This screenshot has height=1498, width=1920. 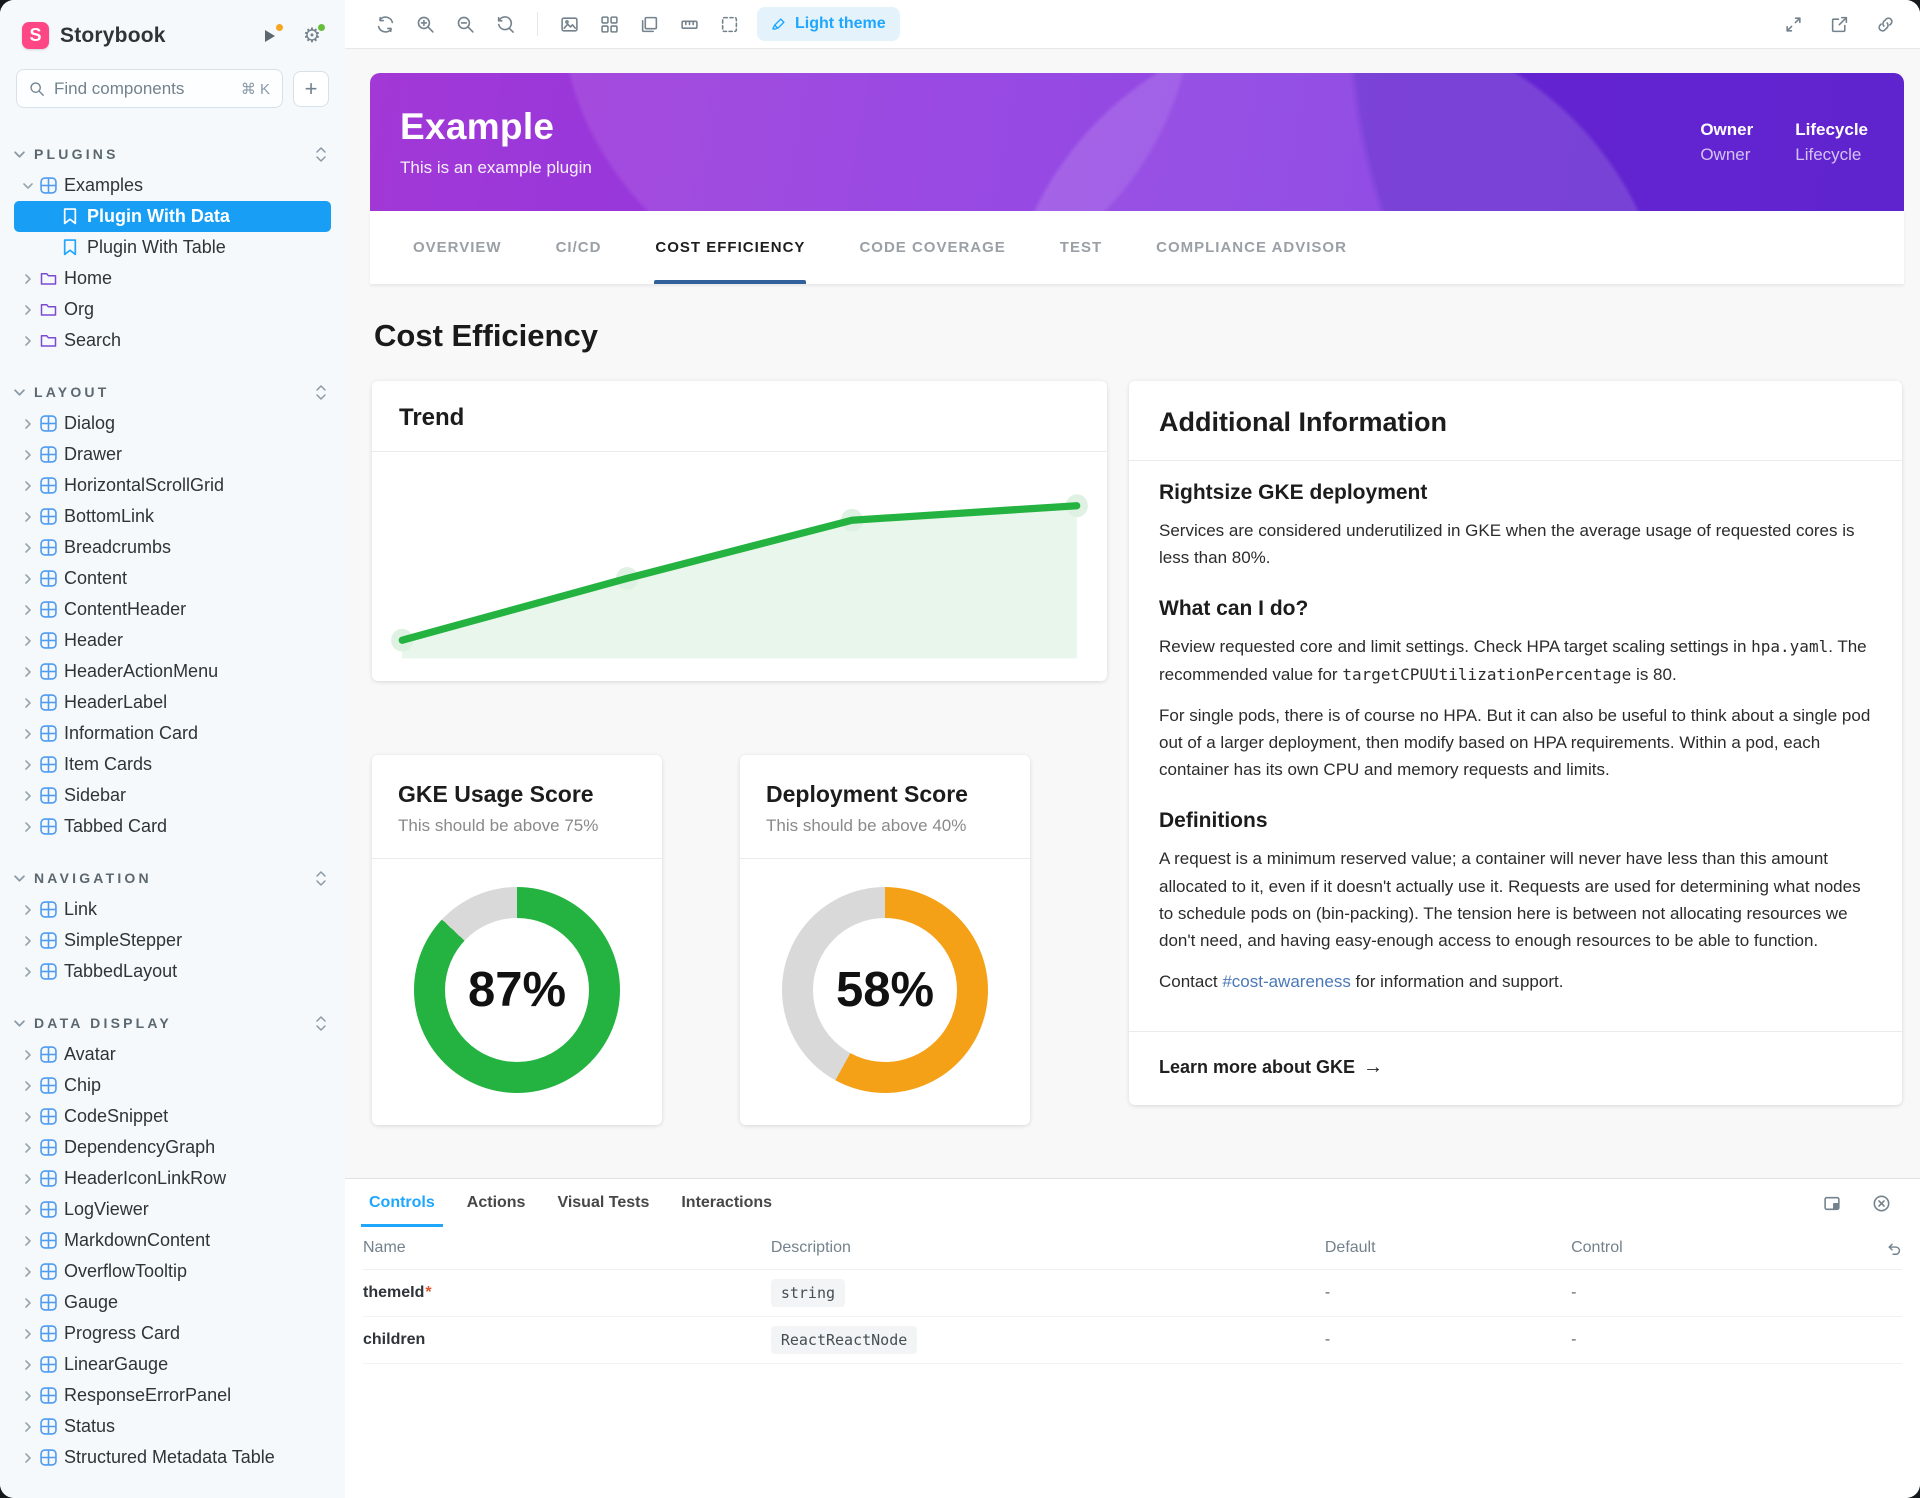 I want to click on create-new-story-button: +, so click(x=311, y=88).